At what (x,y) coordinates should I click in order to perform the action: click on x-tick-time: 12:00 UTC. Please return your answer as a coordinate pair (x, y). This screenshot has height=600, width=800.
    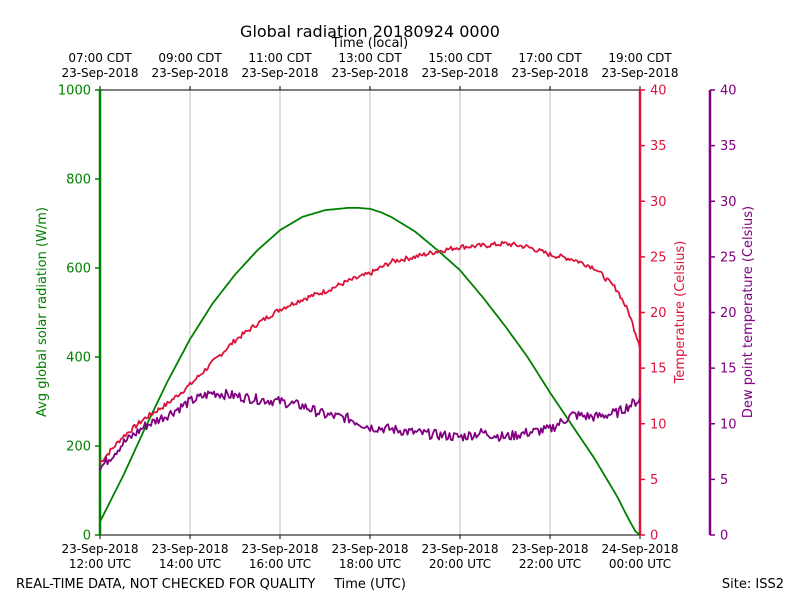
    Looking at the image, I should click on (100, 564).